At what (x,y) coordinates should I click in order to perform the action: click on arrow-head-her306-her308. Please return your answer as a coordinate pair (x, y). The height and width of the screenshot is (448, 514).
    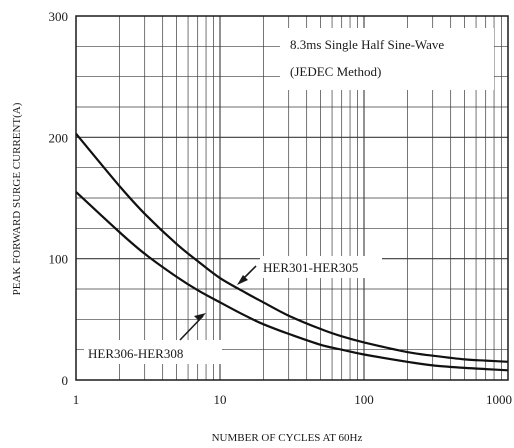
    Looking at the image, I should click on (200, 317).